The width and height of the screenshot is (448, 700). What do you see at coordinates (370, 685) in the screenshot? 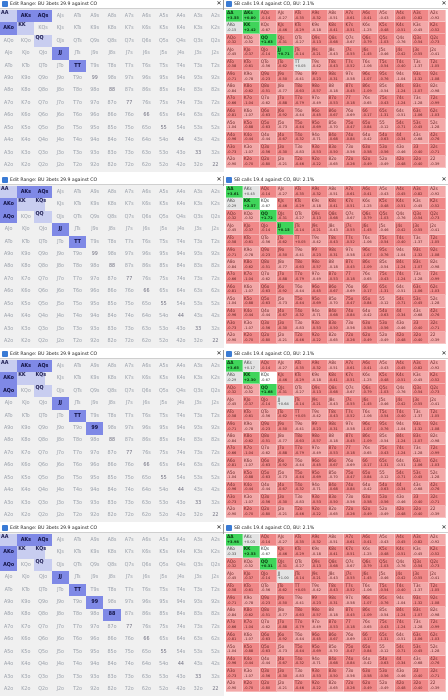
I see `equity-cell: 62o -0.49` at bounding box center [370, 685].